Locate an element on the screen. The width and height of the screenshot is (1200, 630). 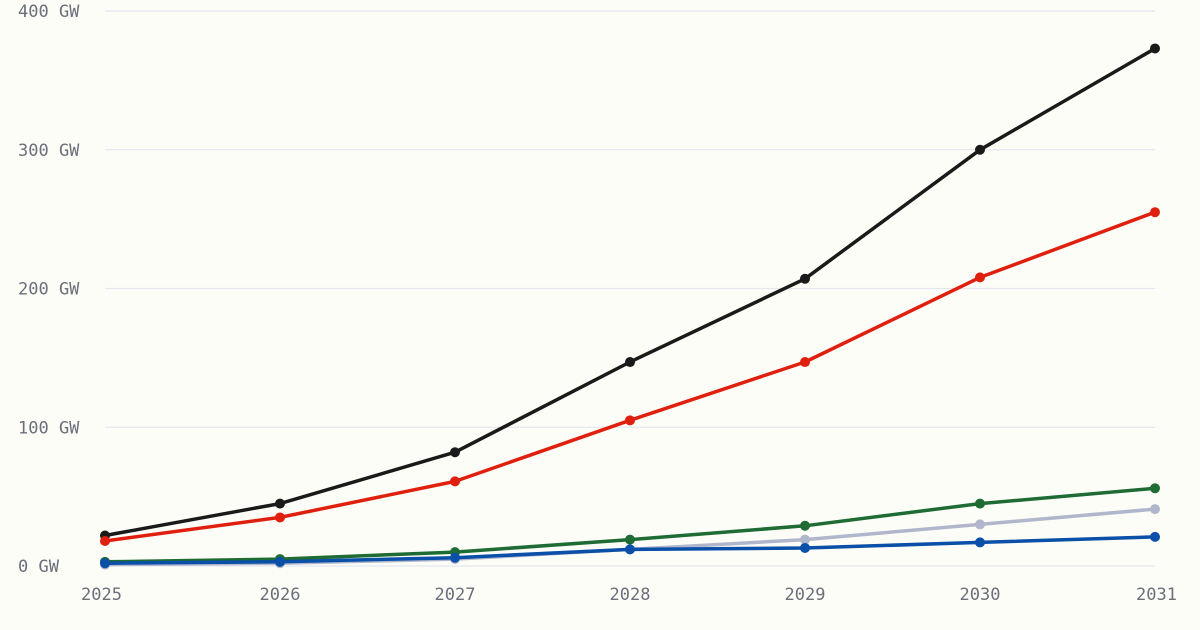
y-axis-labels: 0 GW 100 GW 200 GW 300 GW 400 GW is located at coordinates (49, 289).